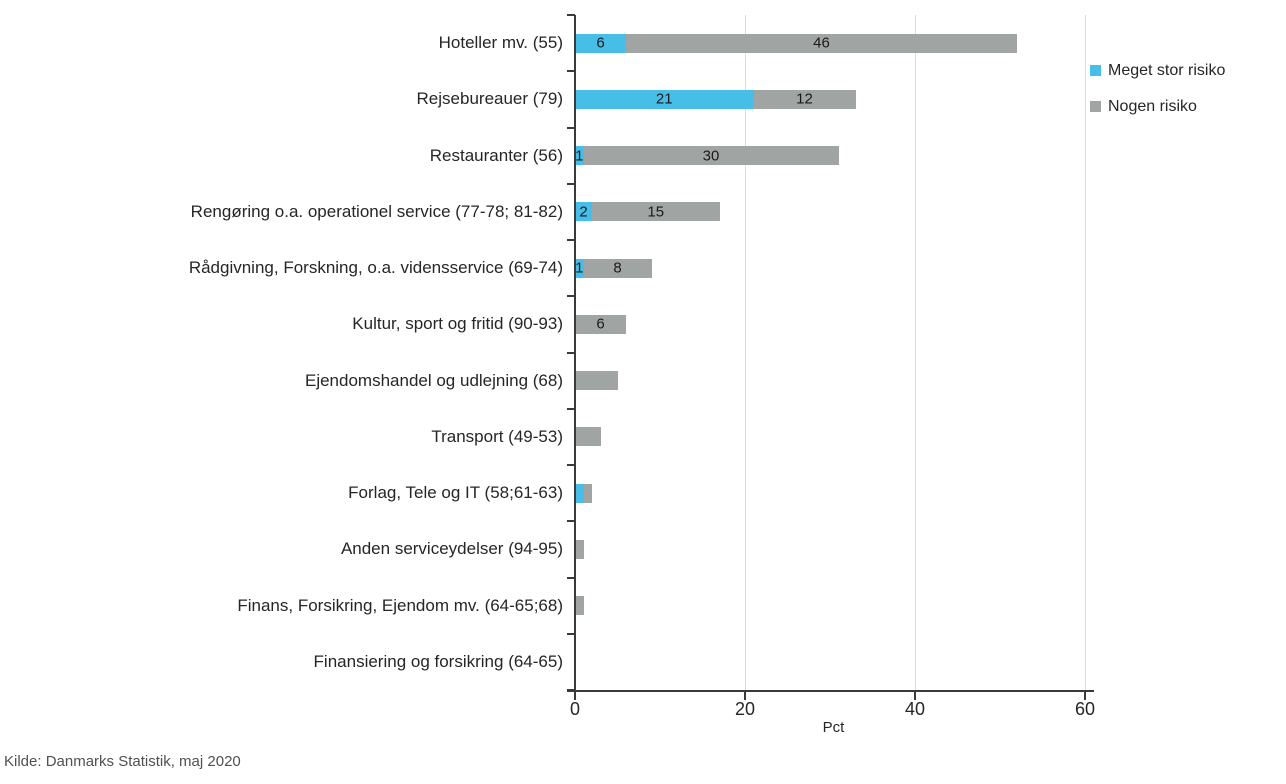 This screenshot has height=784, width=1286. Describe the element at coordinates (451, 549) in the screenshot. I see `category-label: Anden serviceydelser (94-95)` at that location.